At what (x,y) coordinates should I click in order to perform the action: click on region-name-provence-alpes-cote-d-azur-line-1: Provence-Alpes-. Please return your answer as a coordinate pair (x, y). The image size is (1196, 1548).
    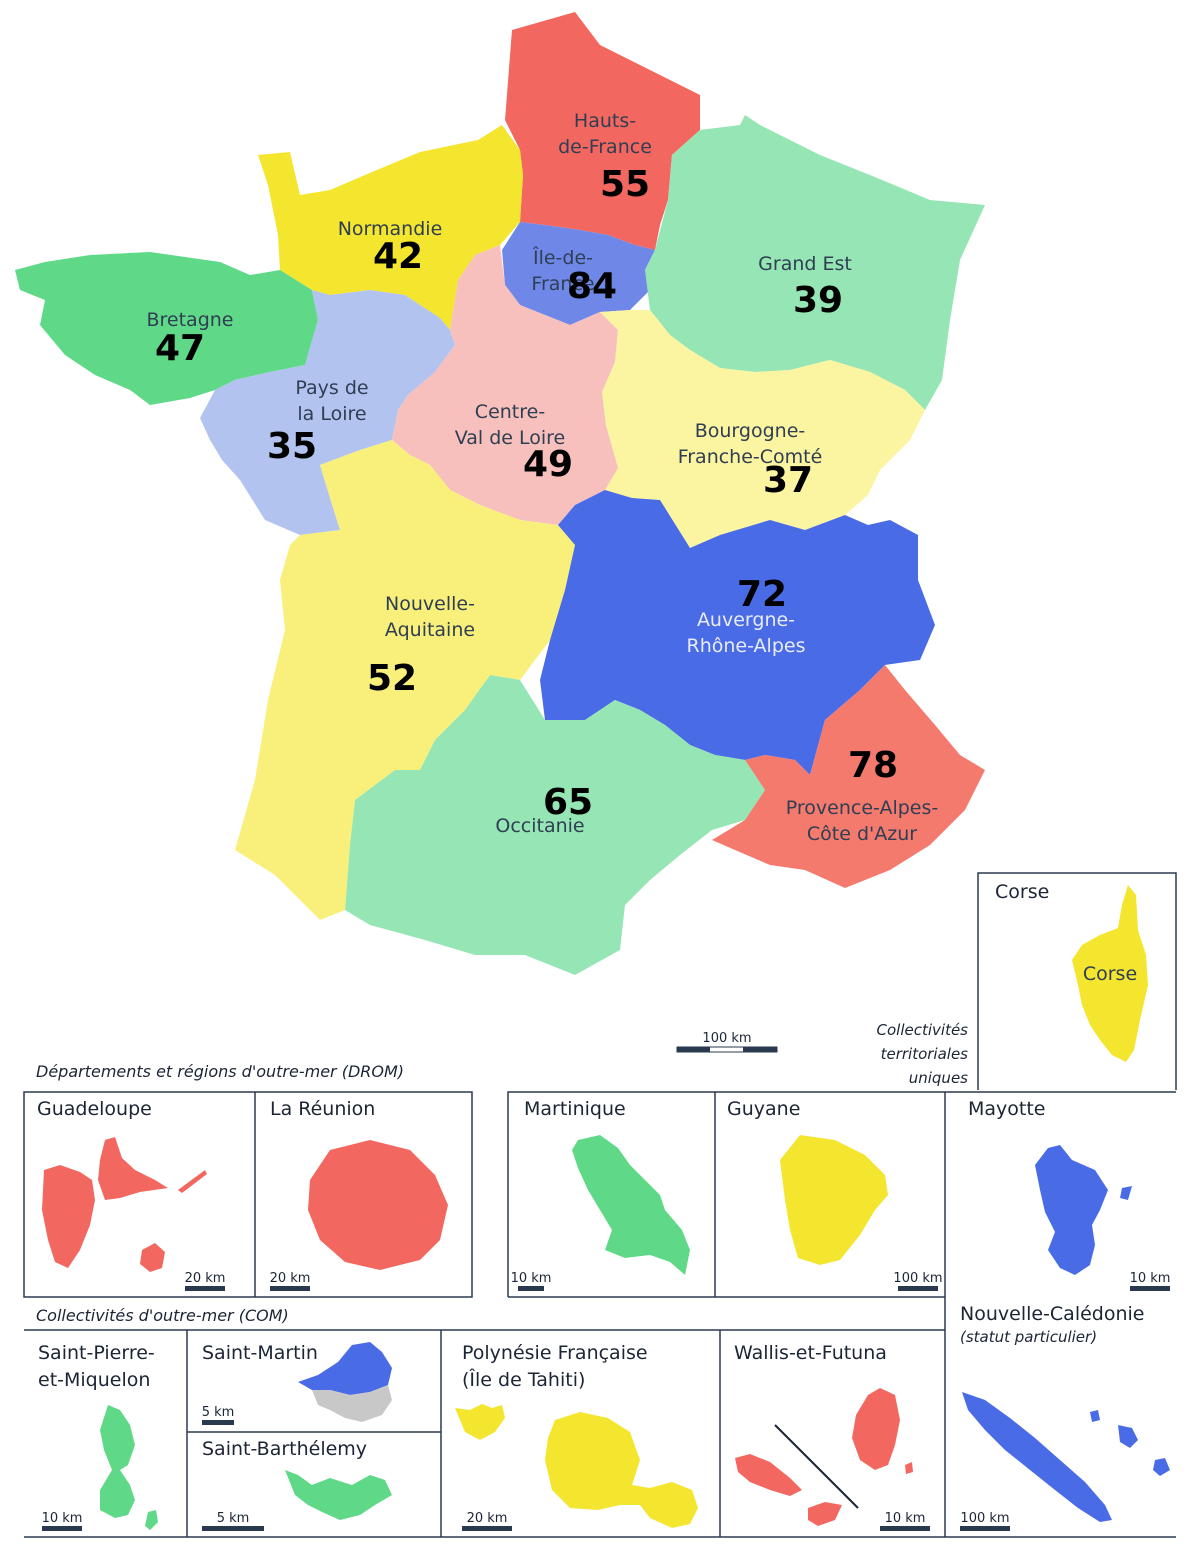
    Looking at the image, I should click on (862, 808).